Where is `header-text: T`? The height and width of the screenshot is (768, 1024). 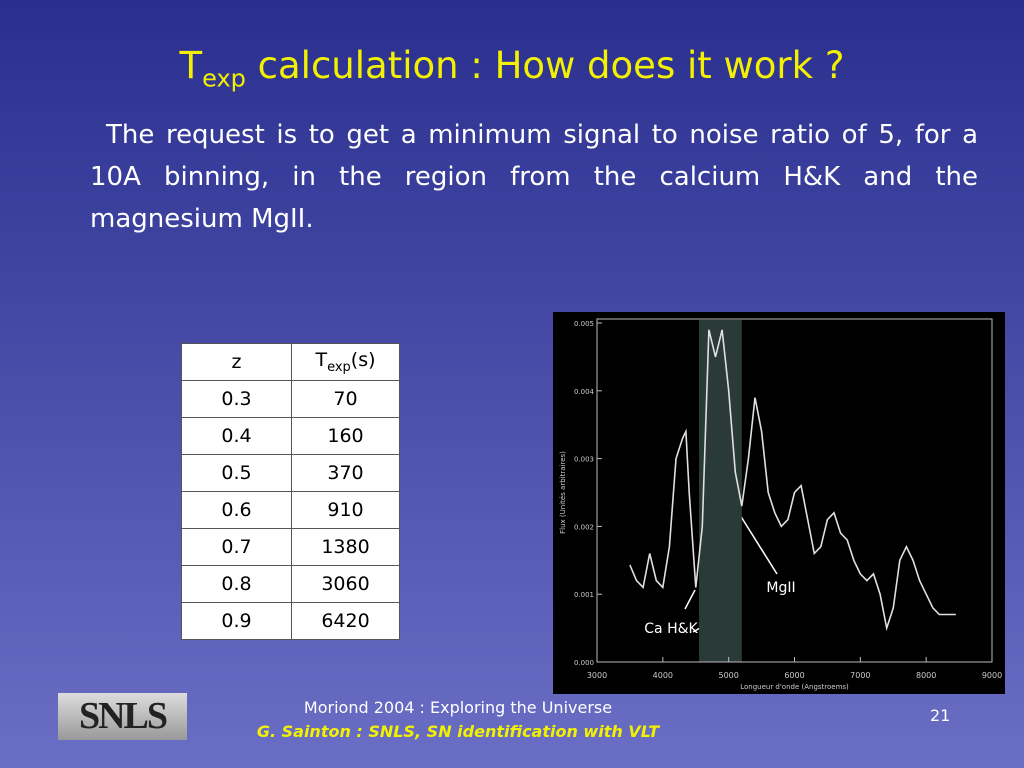 header-text: T is located at coordinates (321, 360).